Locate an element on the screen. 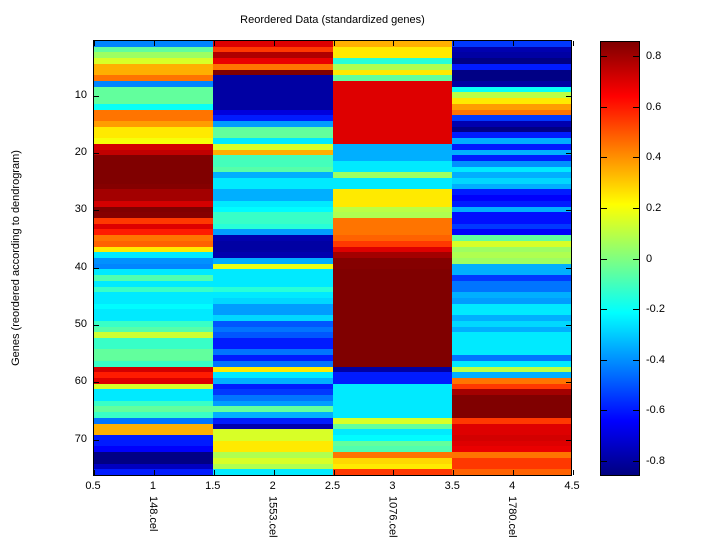  y-tick-label: 40 is located at coordinates (80, 266).